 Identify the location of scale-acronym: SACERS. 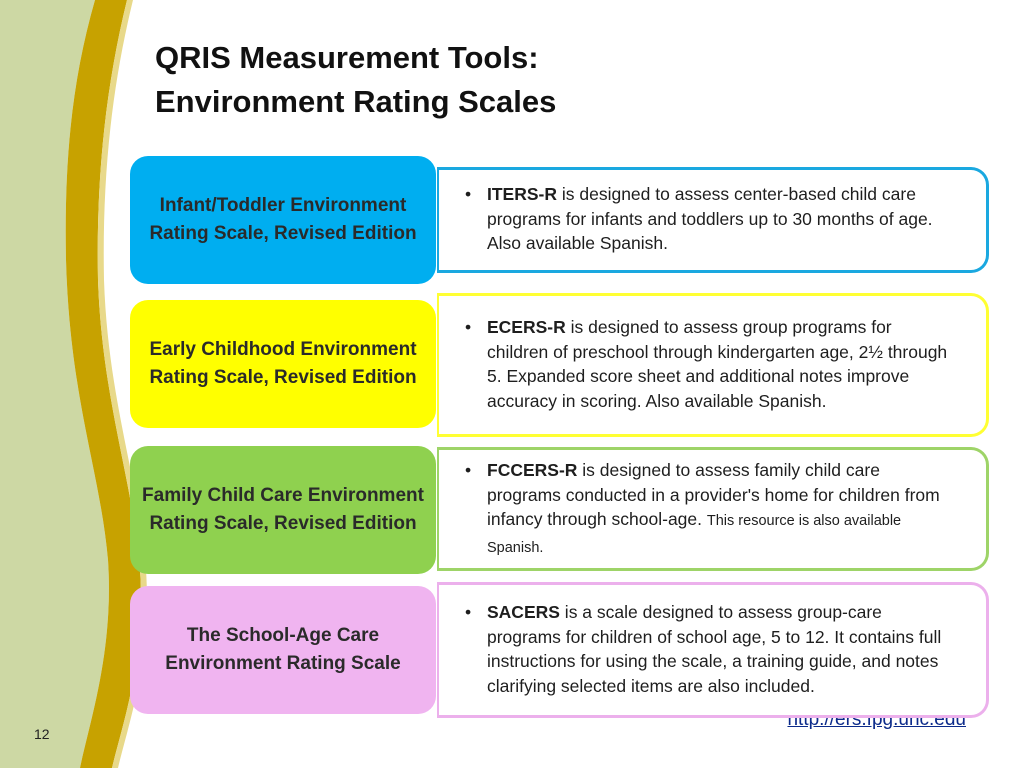
(523, 612).